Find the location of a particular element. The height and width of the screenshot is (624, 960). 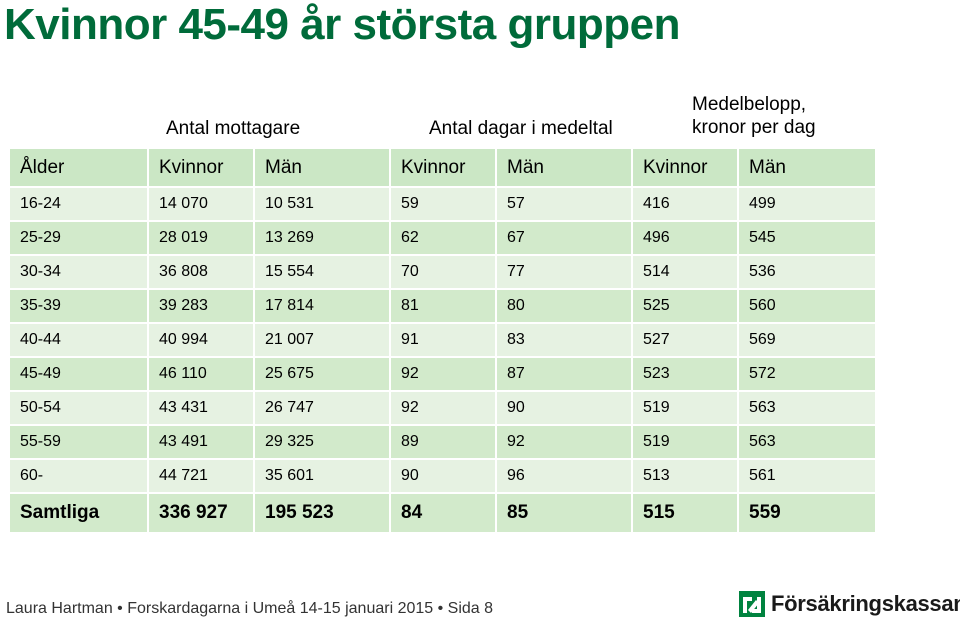

cell-alder: 55-59 is located at coordinates (78, 442).